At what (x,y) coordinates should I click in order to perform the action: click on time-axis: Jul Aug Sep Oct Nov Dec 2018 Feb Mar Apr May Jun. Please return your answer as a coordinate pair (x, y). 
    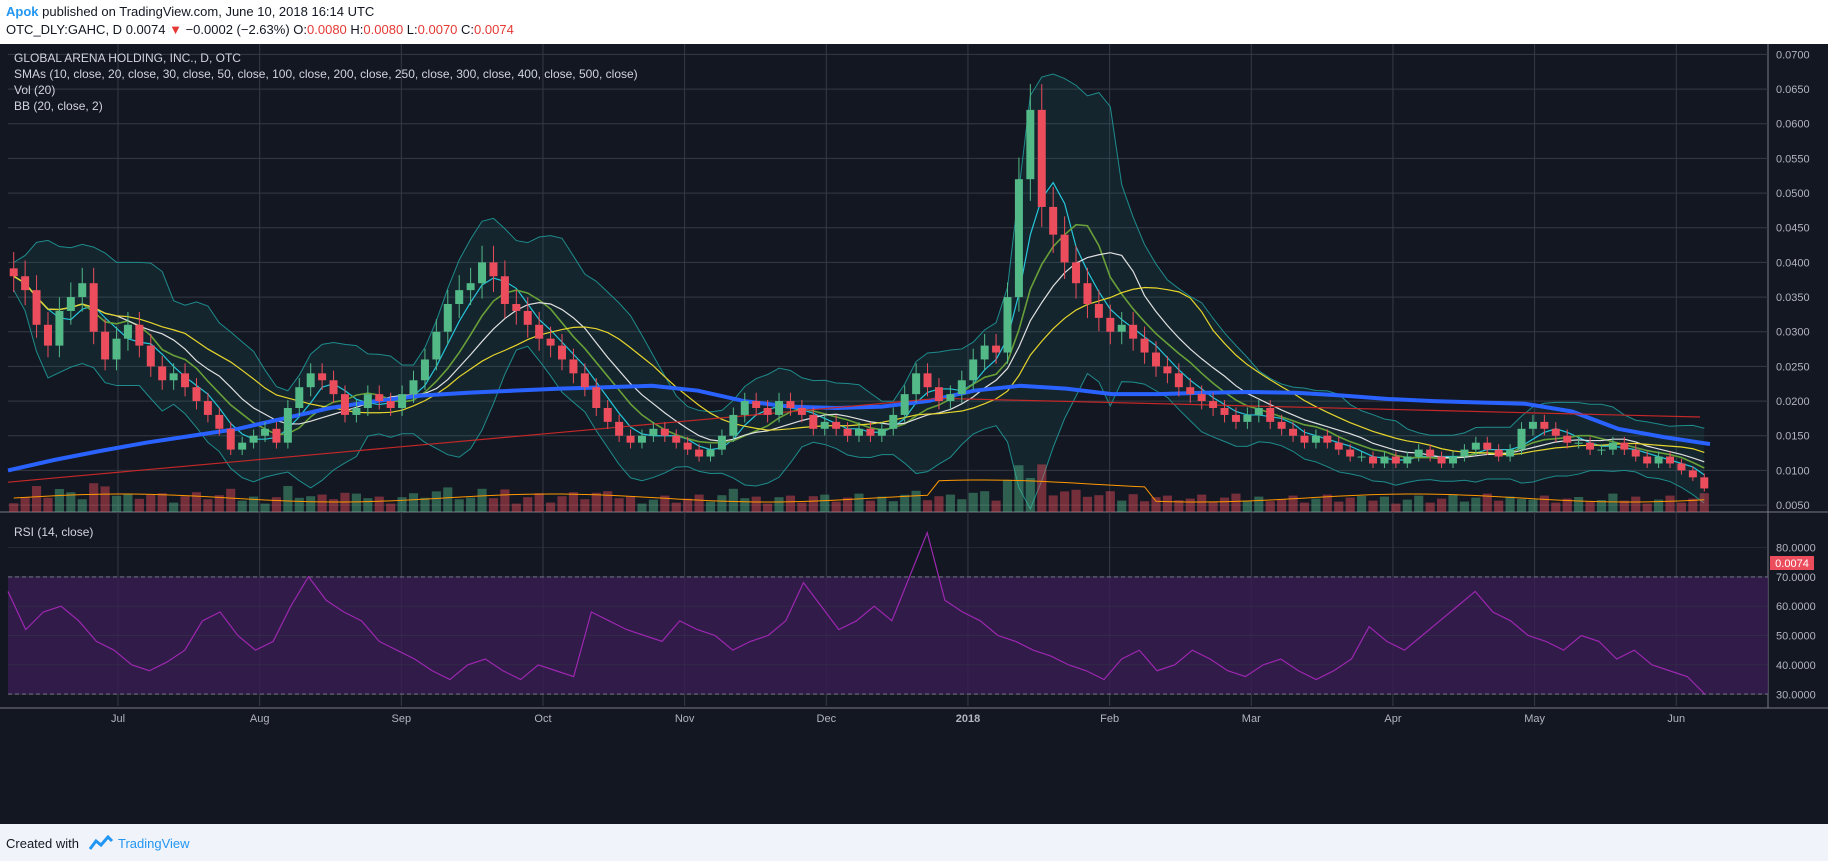
    Looking at the image, I should click on (914, 728).